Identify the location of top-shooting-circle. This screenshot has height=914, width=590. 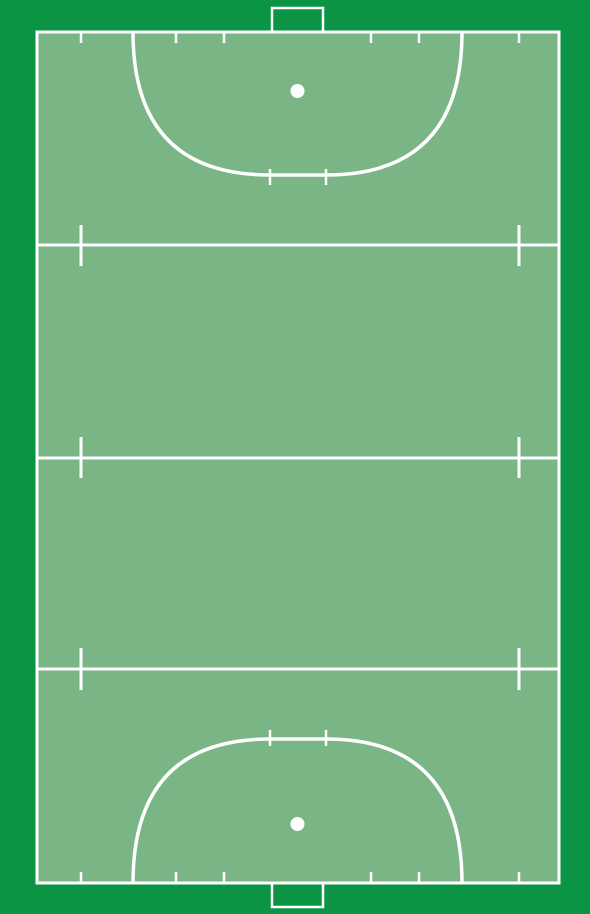
(297, 104).